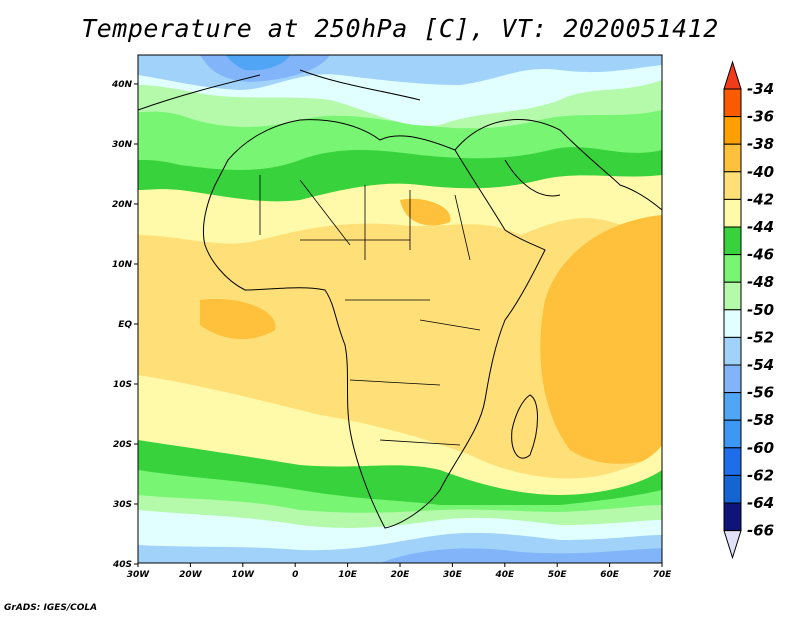  Describe the element at coordinates (348, 575) in the screenshot. I see `x-tick-label: 10E` at that location.